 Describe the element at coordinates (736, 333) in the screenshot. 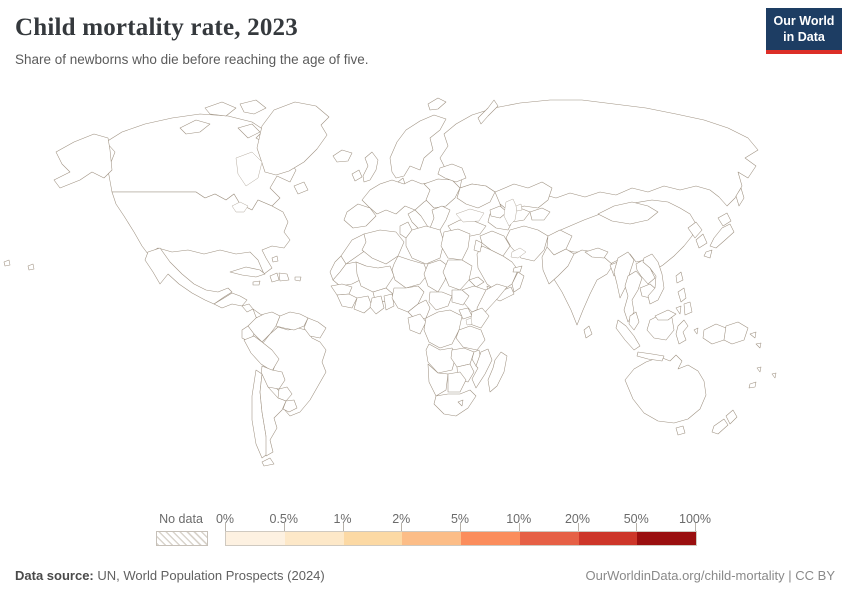

I see `region-papua-new-guinea` at that location.